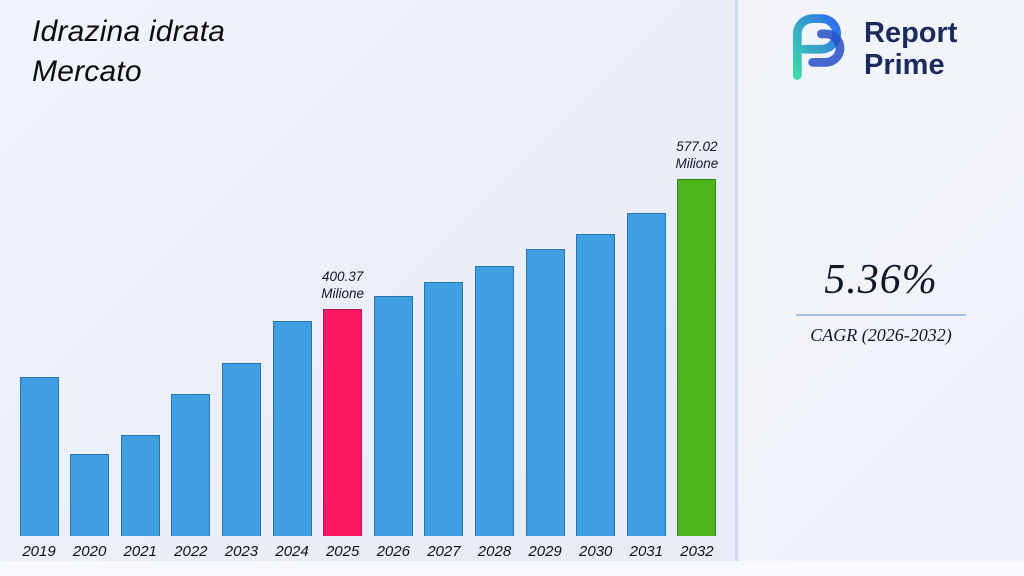  What do you see at coordinates (292, 428) in the screenshot?
I see `bar-2024` at bounding box center [292, 428].